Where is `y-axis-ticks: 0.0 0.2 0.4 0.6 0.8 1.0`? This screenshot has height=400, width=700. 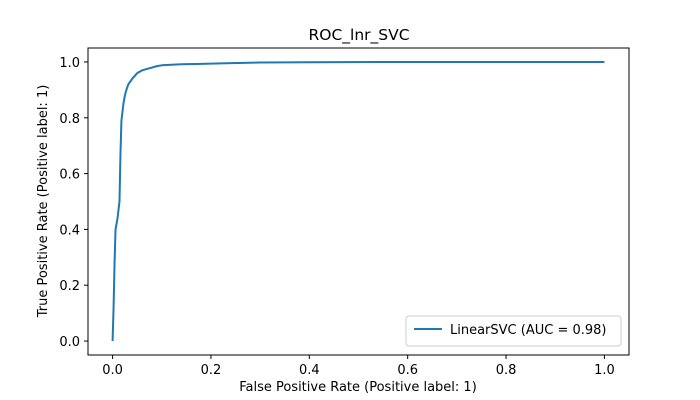
y-axis-ticks: 0.0 0.2 0.4 0.6 0.8 1.0 is located at coordinates (73, 203).